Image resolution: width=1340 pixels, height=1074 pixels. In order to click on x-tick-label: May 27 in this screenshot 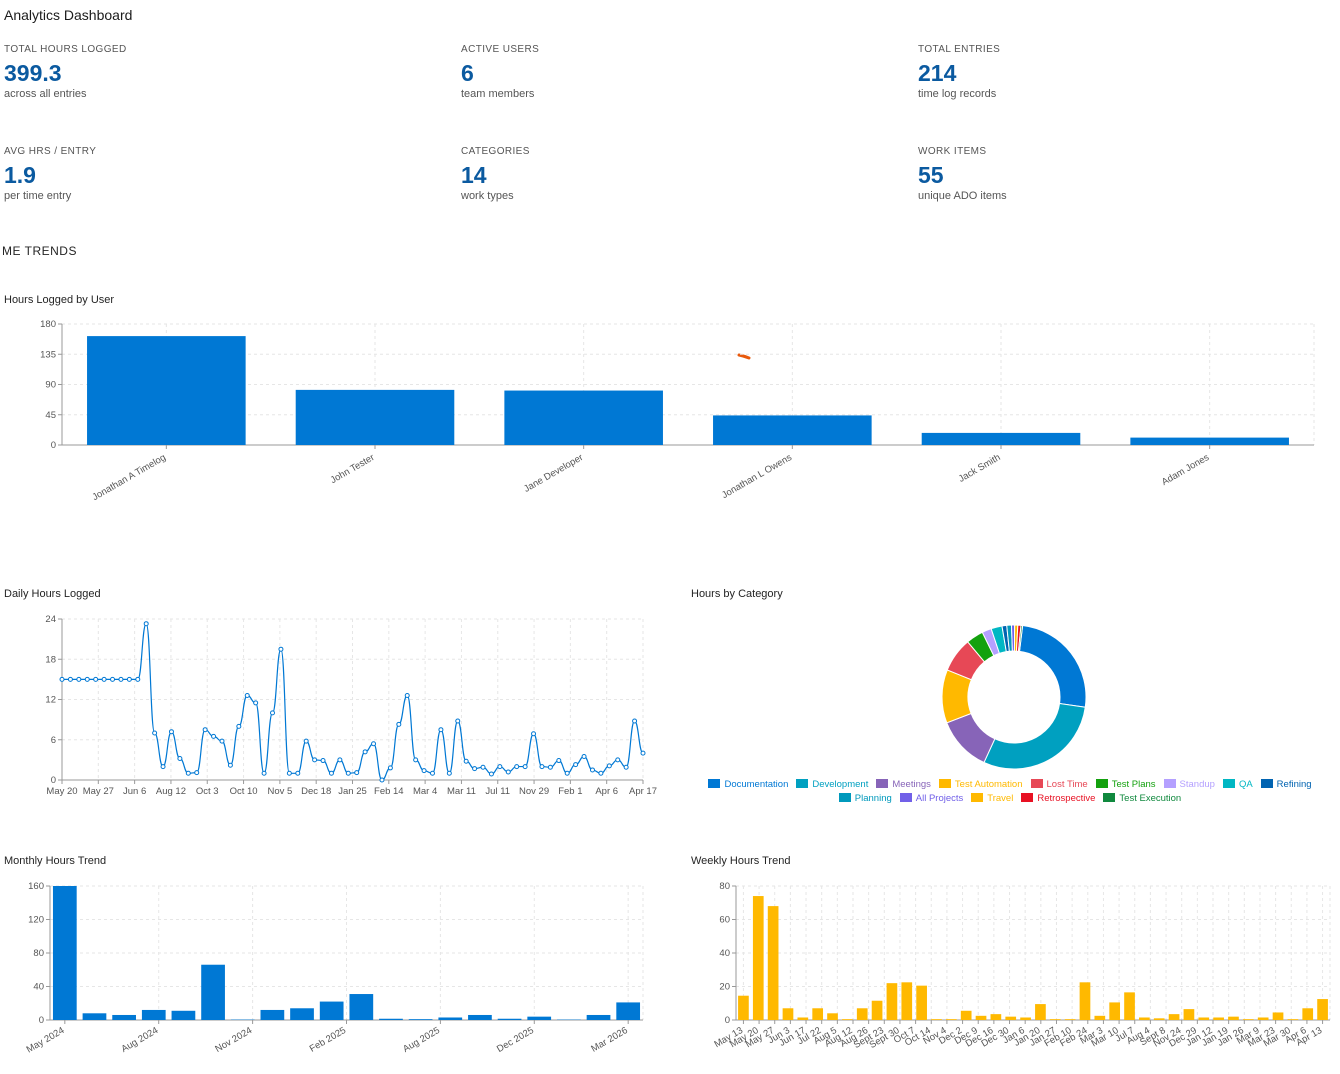, I will do `click(98, 791)`.